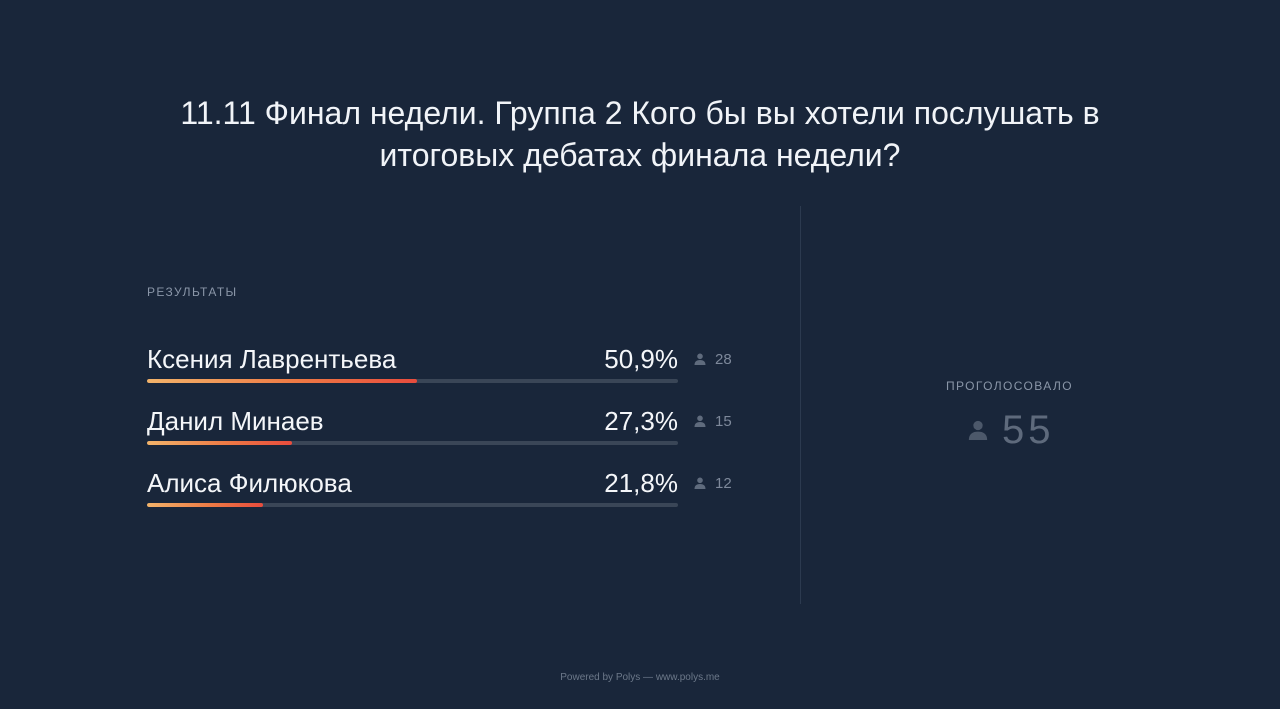 The height and width of the screenshot is (709, 1280). Describe the element at coordinates (641, 359) in the screenshot. I see `option-percent: 50,9%` at that location.